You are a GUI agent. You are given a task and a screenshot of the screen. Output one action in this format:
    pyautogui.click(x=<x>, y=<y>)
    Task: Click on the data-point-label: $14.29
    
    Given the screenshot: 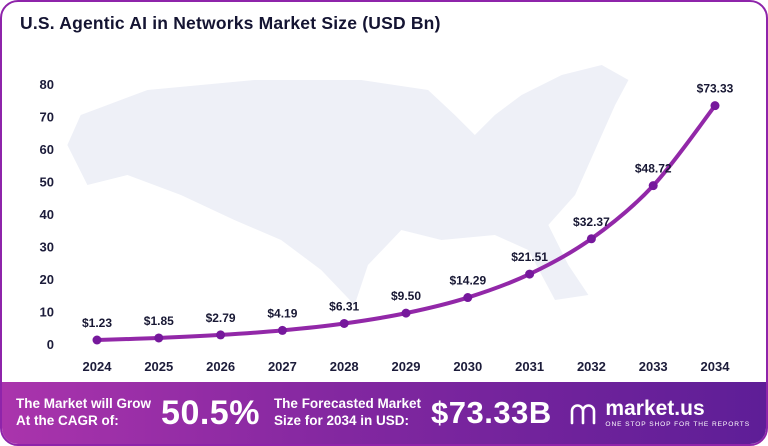 What is the action you would take?
    pyautogui.click(x=467, y=281)
    